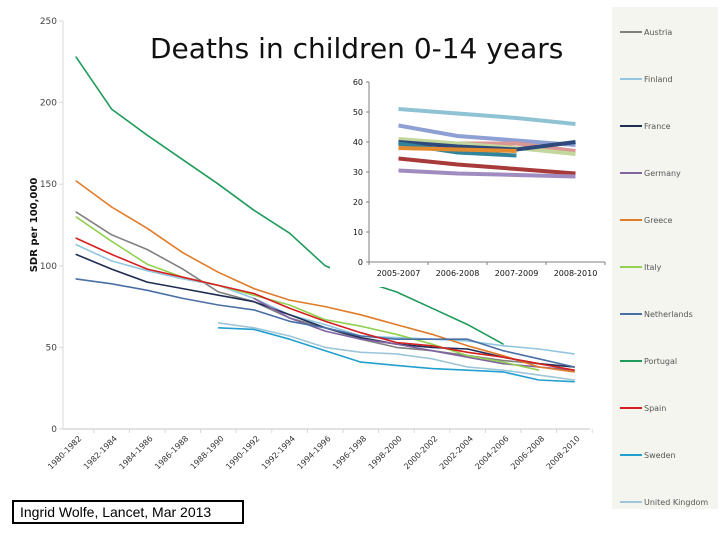  What do you see at coordinates (487, 116) in the screenshot?
I see `inset-line-series-light-blue` at bounding box center [487, 116].